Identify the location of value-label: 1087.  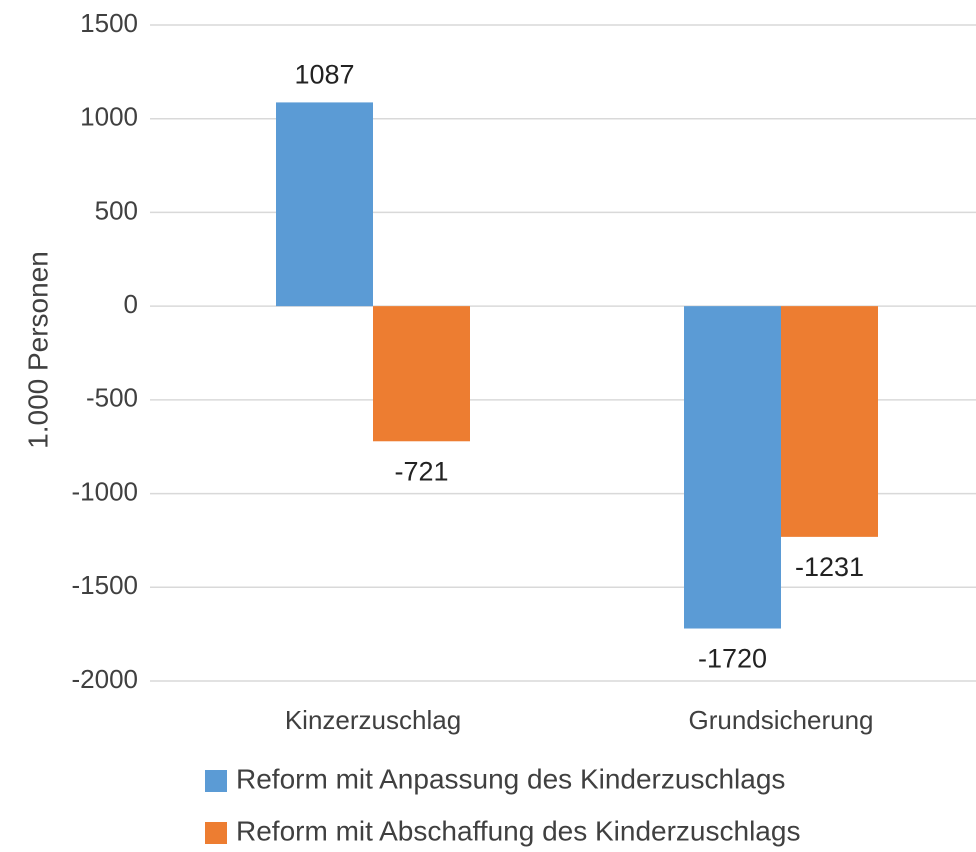
(324, 75).